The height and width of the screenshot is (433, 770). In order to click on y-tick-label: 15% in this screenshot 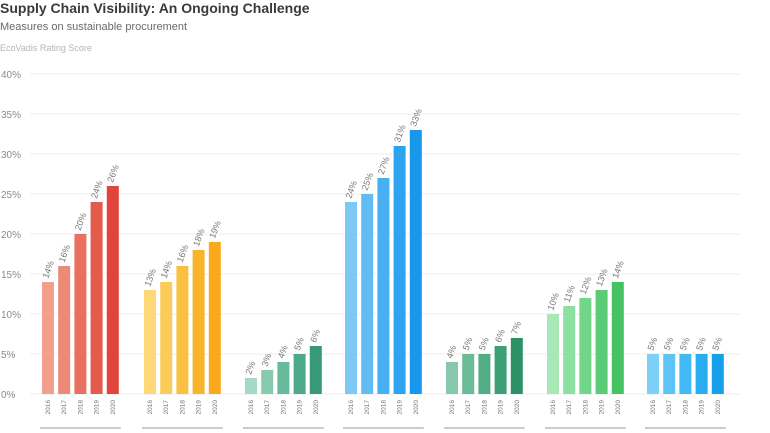, I will do `click(11, 275)`.